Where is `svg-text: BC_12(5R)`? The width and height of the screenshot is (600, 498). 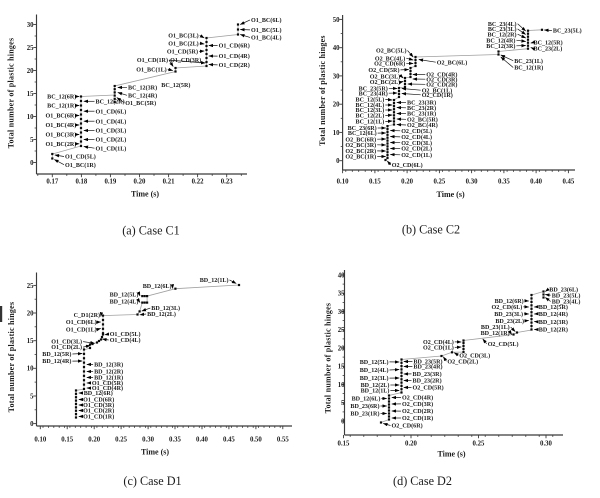
svg-text: BC_12(5R) is located at coordinates (548, 43).